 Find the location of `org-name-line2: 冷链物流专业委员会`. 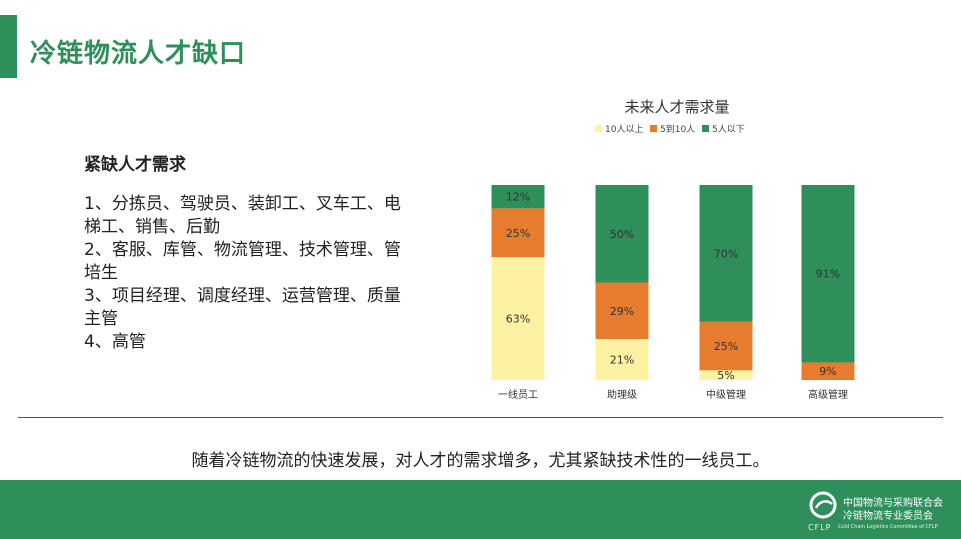

org-name-line2: 冷链物流专业委员会 is located at coordinates (888, 516).